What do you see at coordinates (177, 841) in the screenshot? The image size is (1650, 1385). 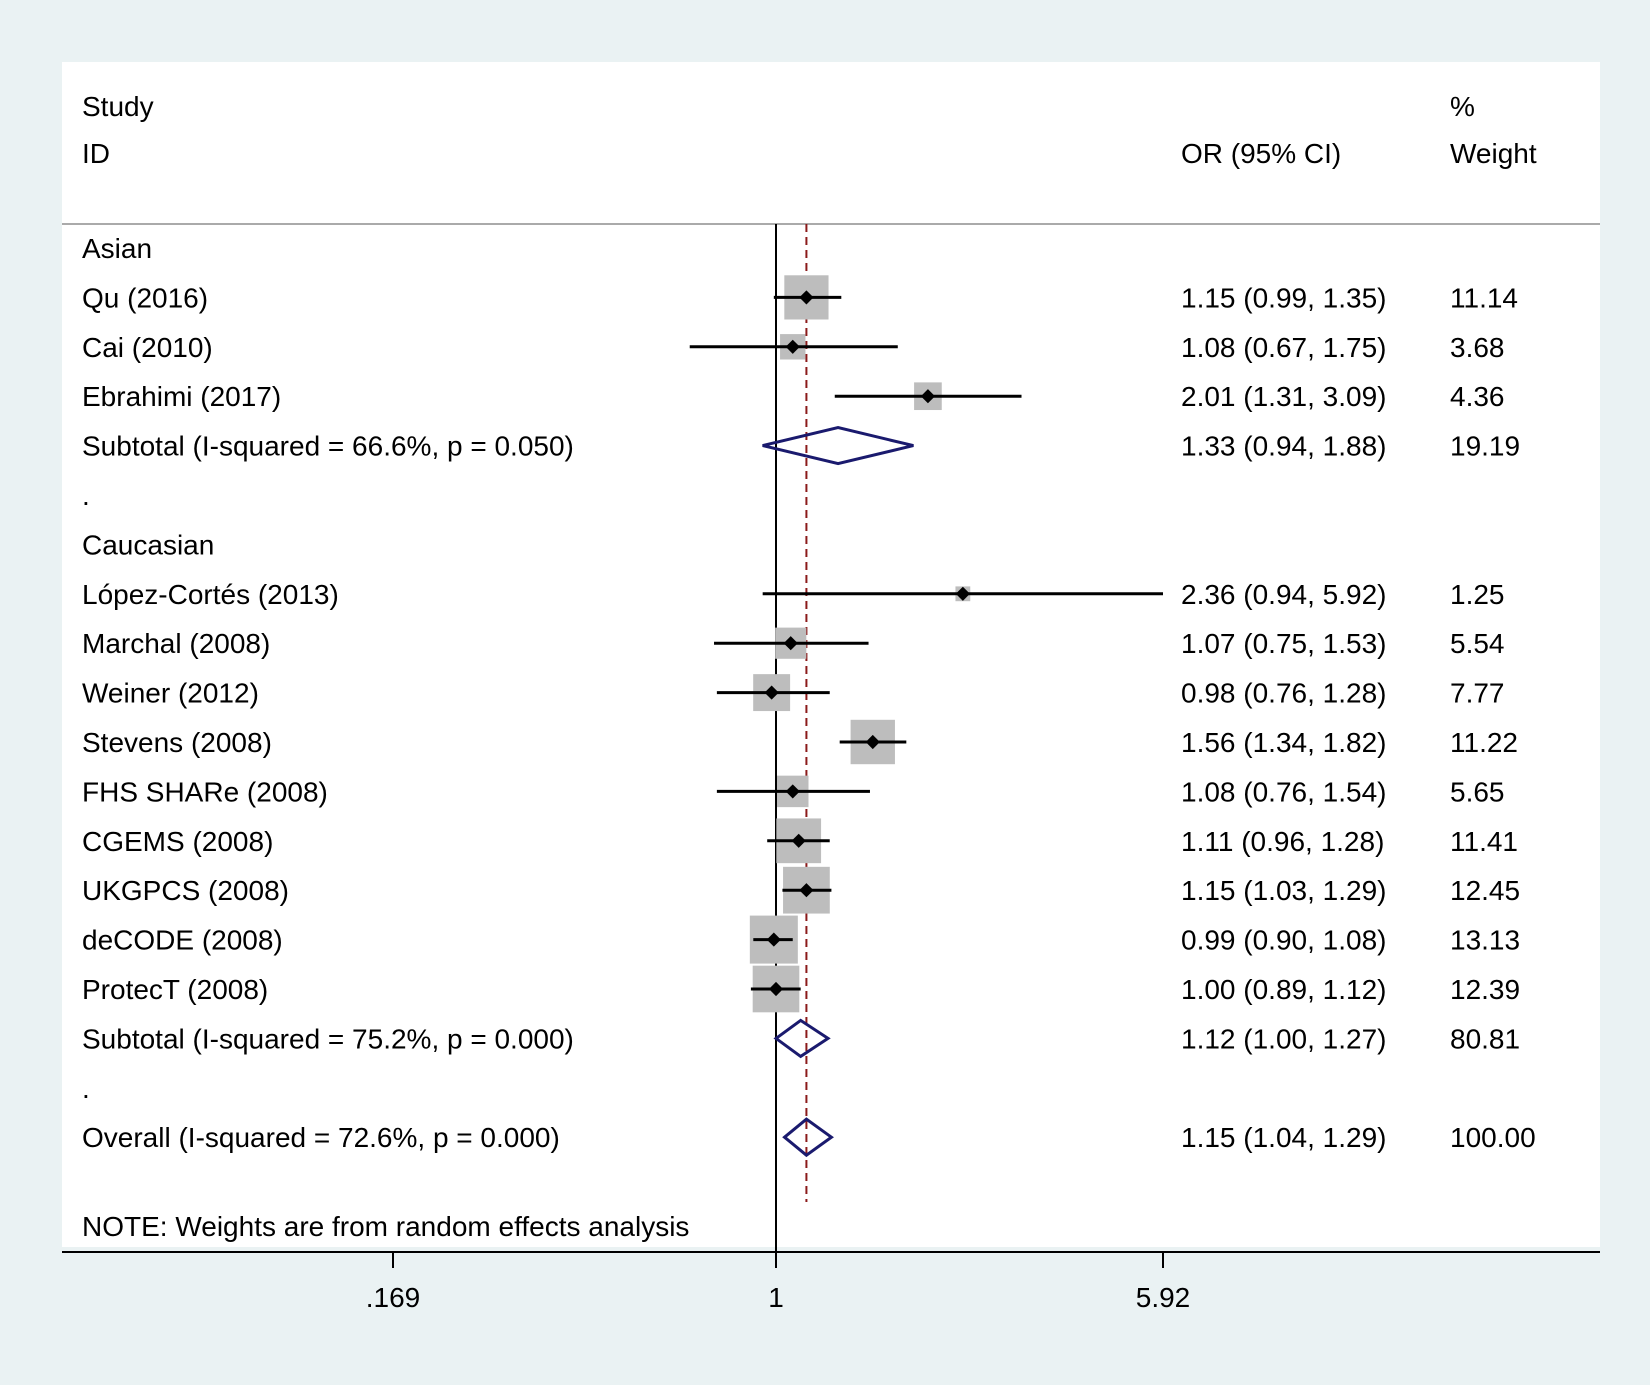 I see `row-label: CGEMS (2008)` at bounding box center [177, 841].